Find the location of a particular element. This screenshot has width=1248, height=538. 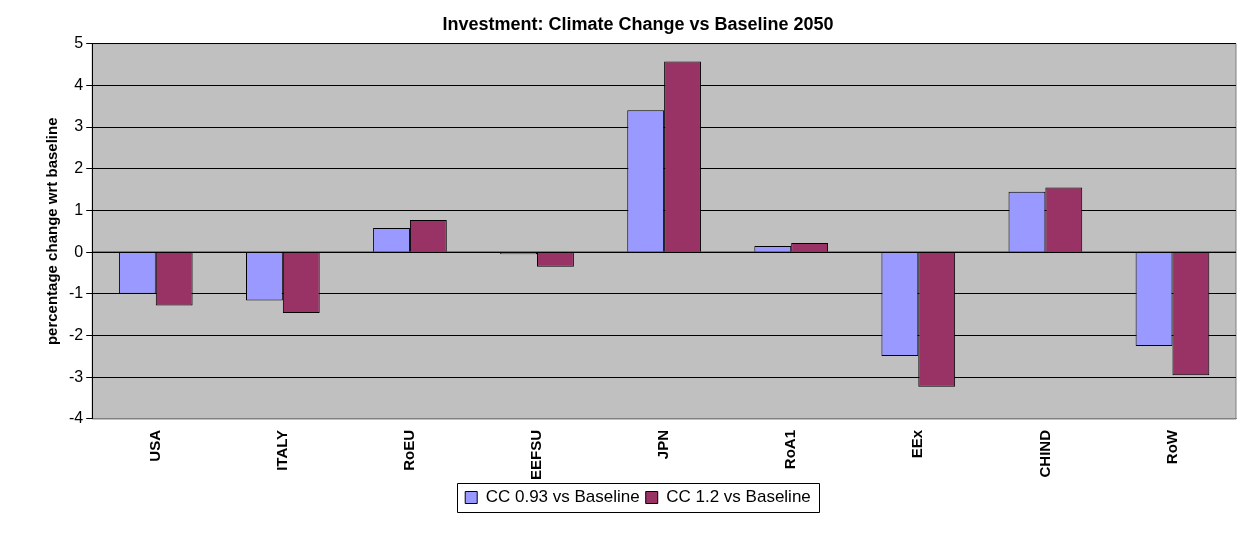

x-tick-label: EEx is located at coordinates (917, 444).